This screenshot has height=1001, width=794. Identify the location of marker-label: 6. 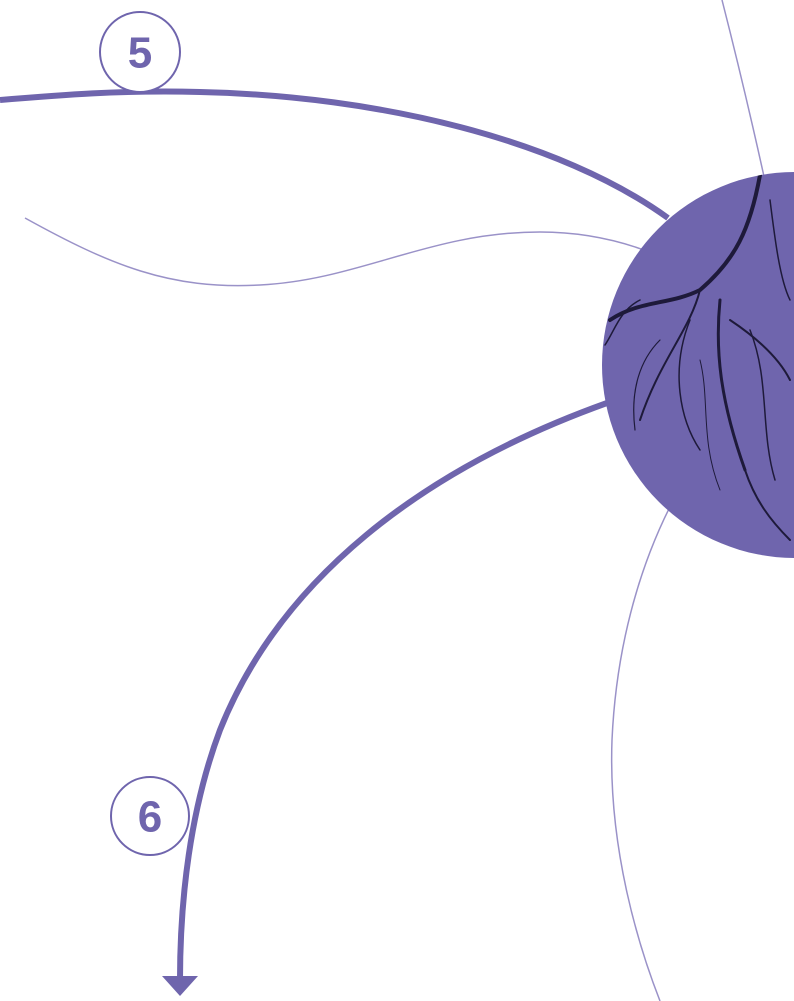
(150, 817).